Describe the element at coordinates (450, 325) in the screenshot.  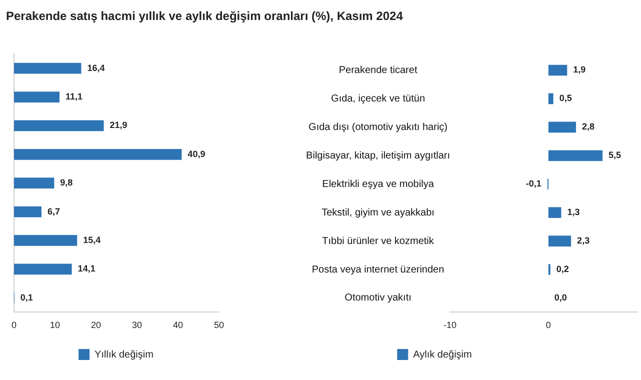
I see `x-tick-label: -10` at that location.